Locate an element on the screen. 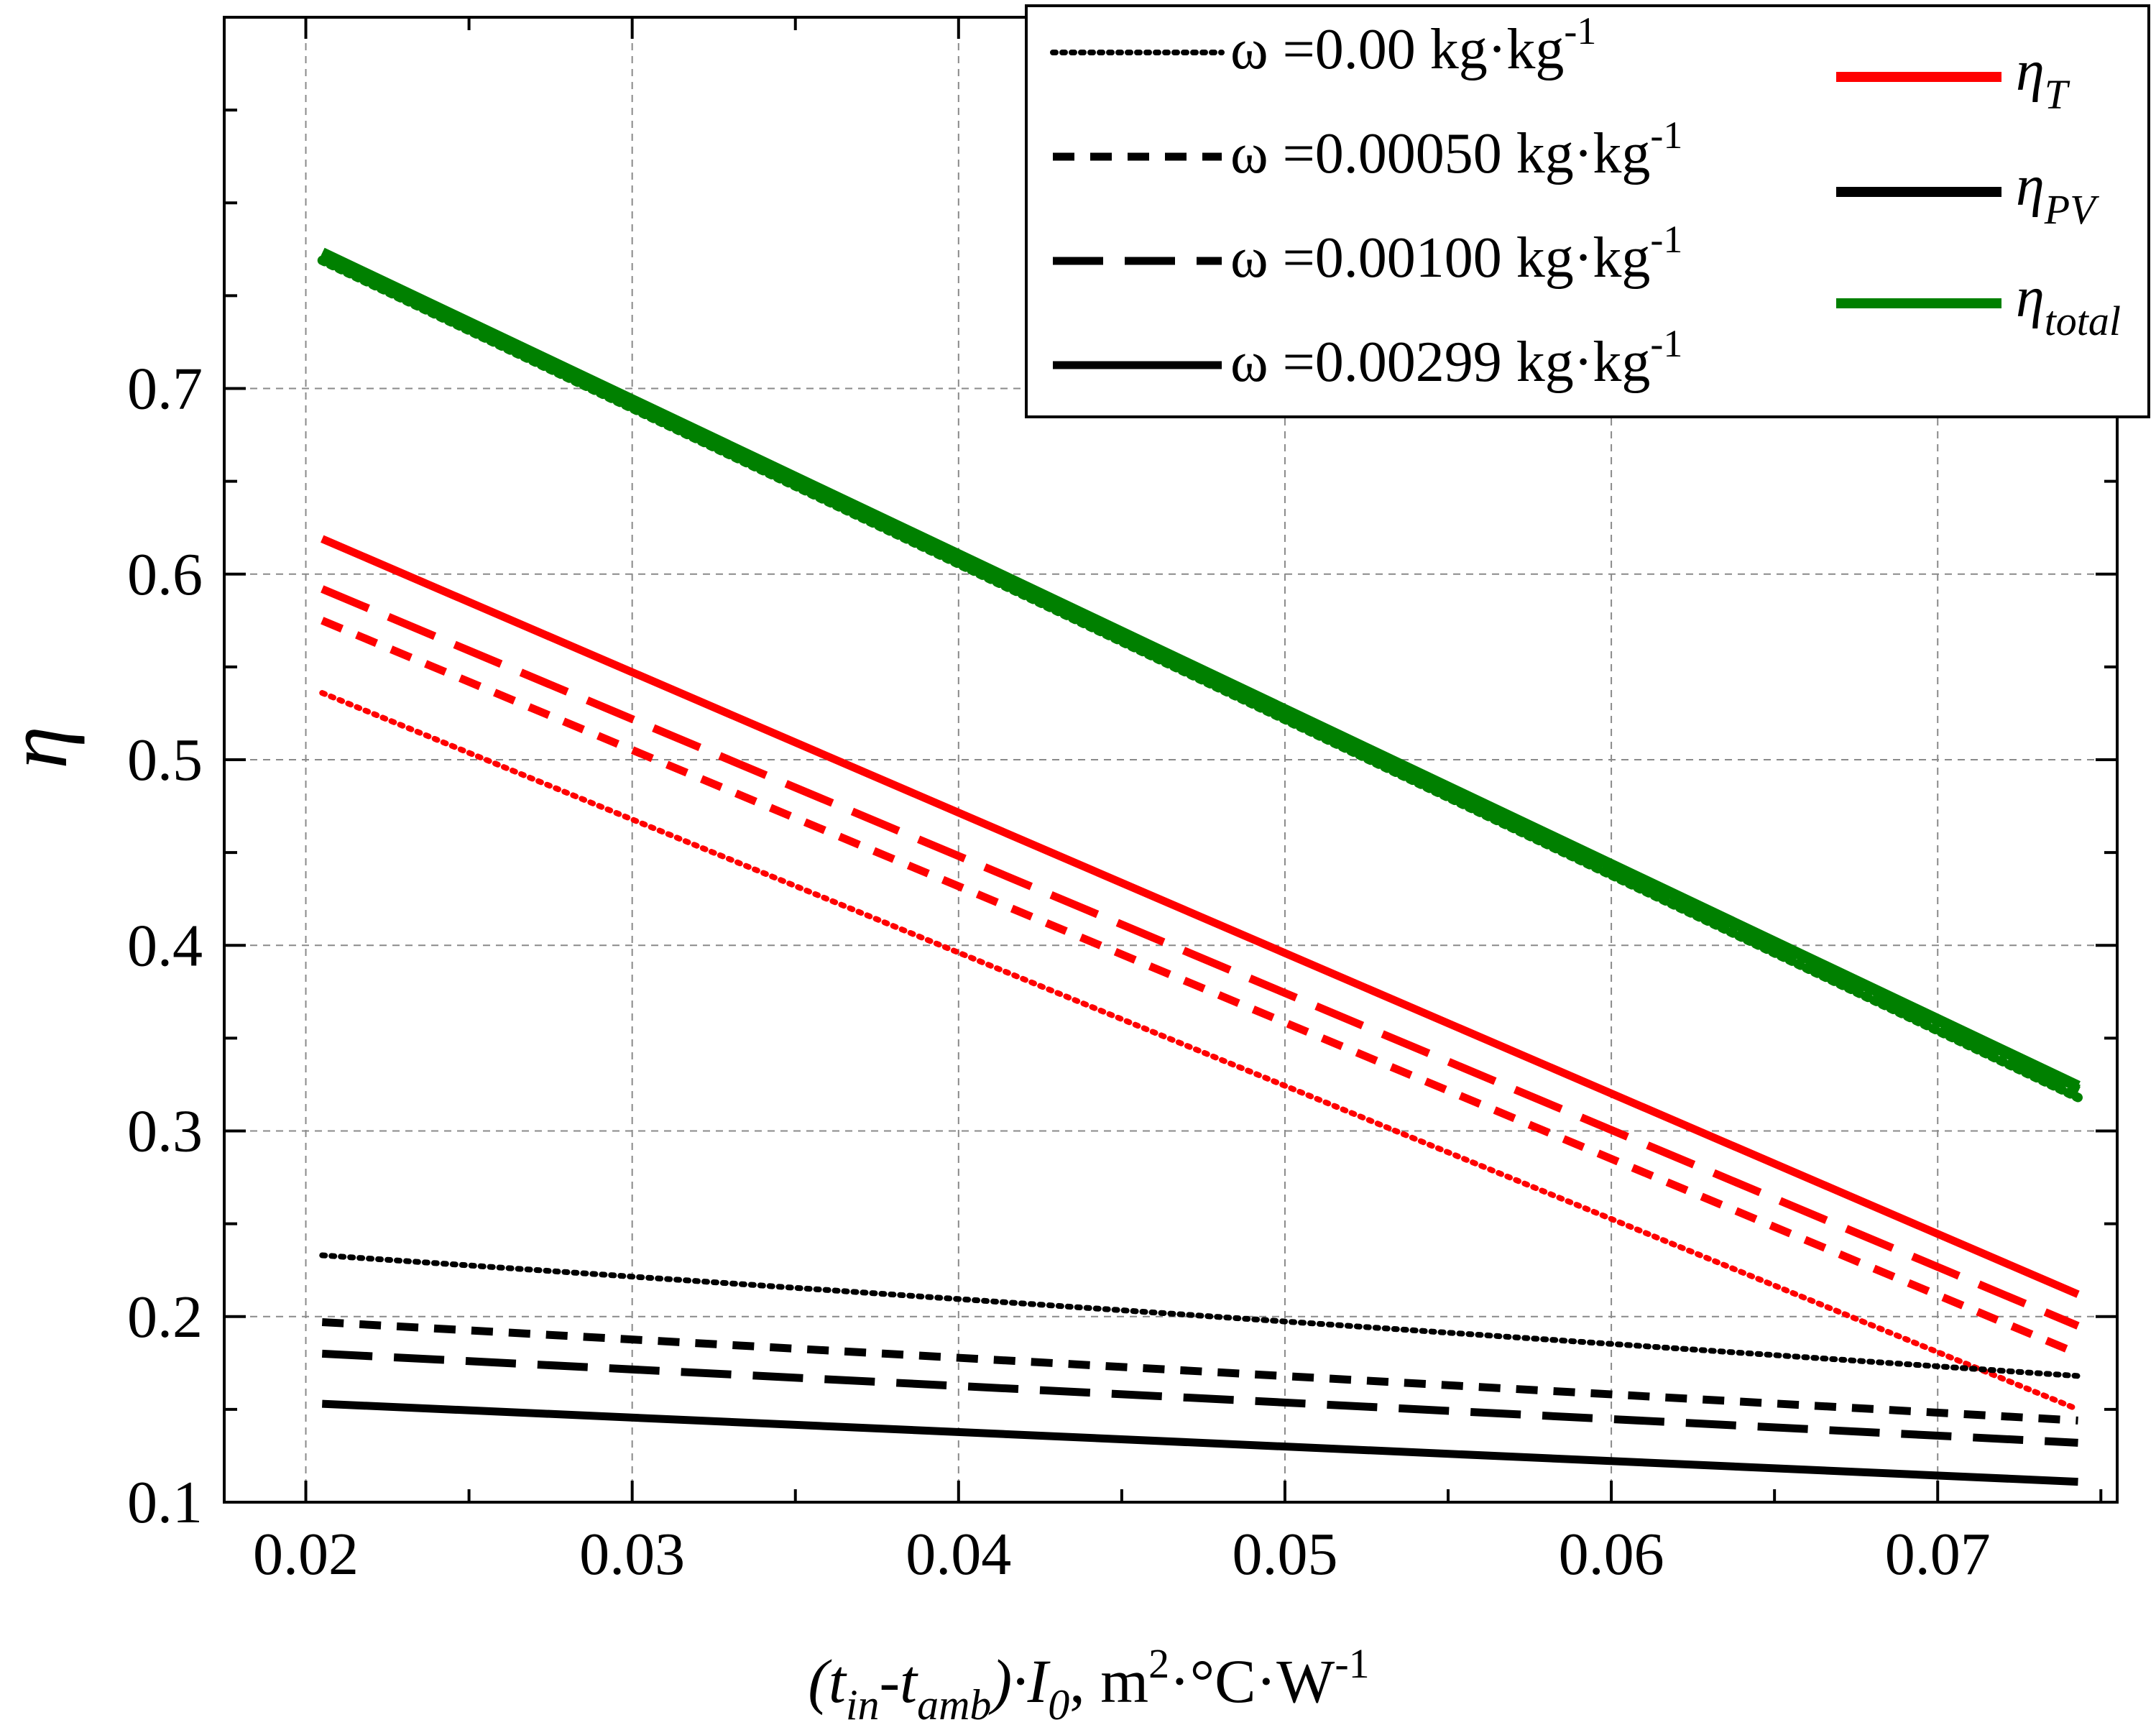 The height and width of the screenshot is (1725, 2156). legend-eta-1: η is located at coordinates (2031, 186).